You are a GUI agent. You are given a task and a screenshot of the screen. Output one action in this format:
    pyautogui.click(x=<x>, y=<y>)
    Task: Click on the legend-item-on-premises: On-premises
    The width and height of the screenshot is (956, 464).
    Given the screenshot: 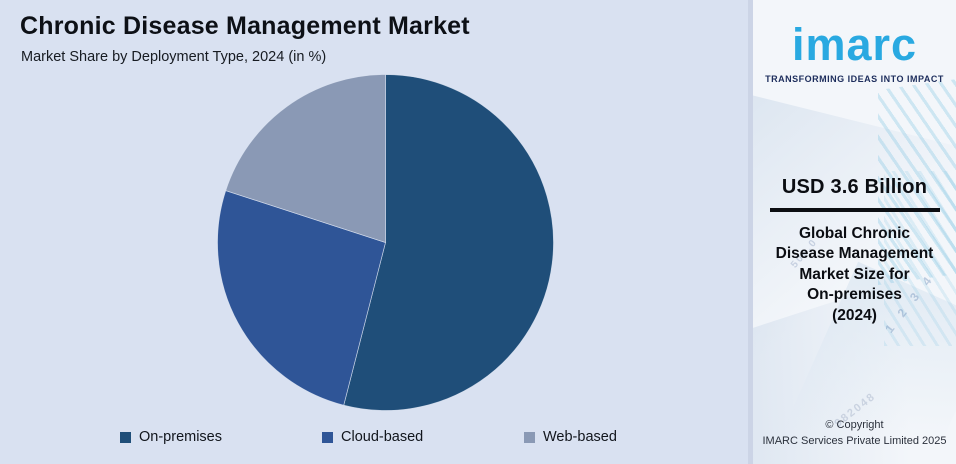 What is the action you would take?
    pyautogui.click(x=221, y=437)
    